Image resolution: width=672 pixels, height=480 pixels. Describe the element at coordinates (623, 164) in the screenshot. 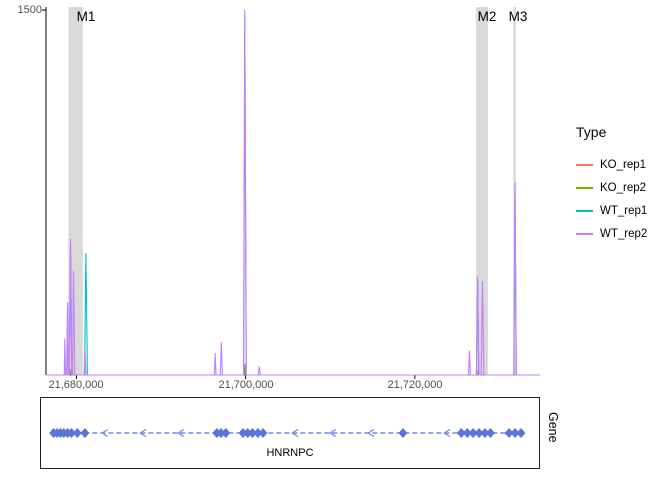

I see `legend-item-label: KO_rep1` at that location.